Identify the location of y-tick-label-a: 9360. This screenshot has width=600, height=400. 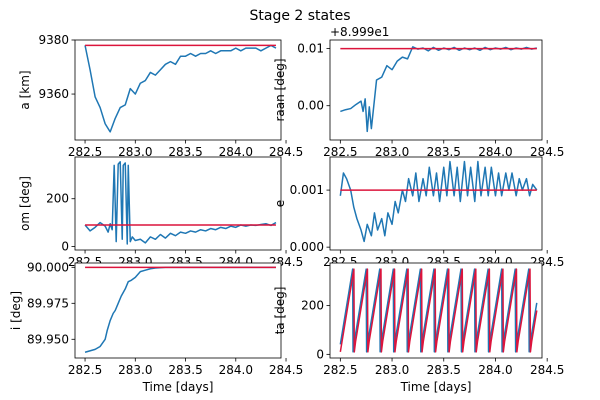
(53, 94).